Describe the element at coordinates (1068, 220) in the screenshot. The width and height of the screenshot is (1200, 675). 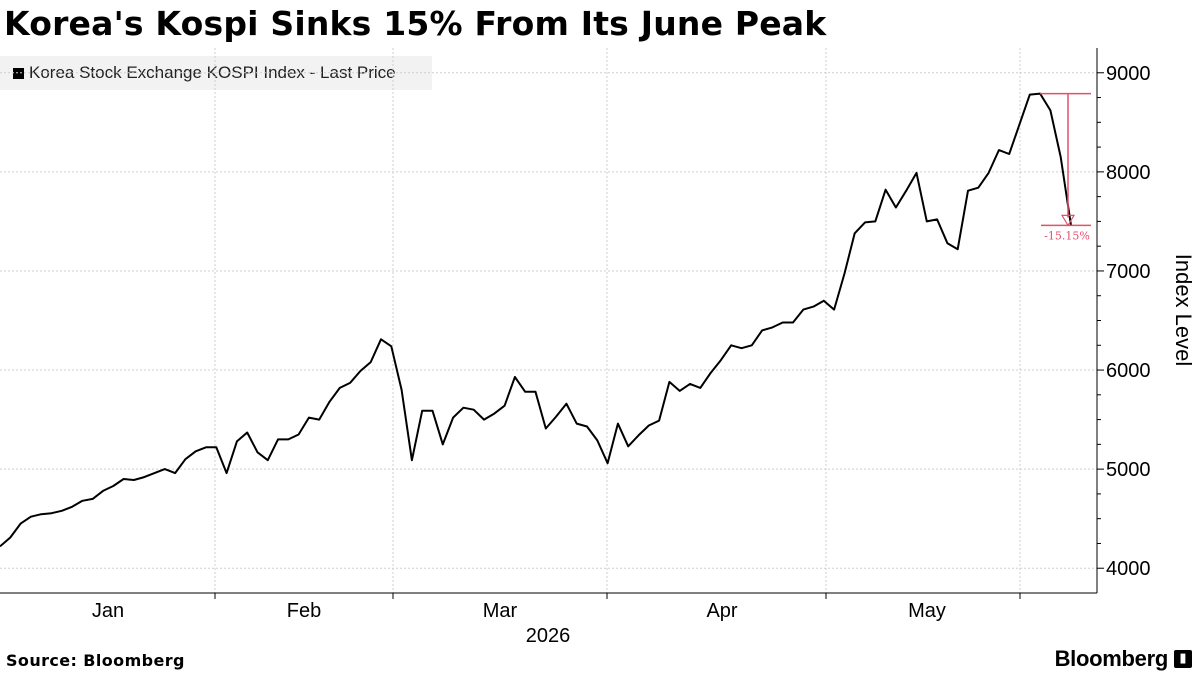
I see `annotation-arrow-head` at that location.